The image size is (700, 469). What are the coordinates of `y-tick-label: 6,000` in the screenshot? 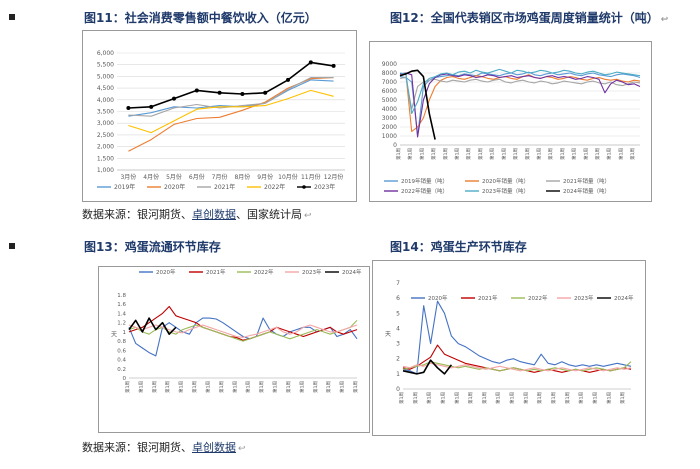 It's located at (105, 53).